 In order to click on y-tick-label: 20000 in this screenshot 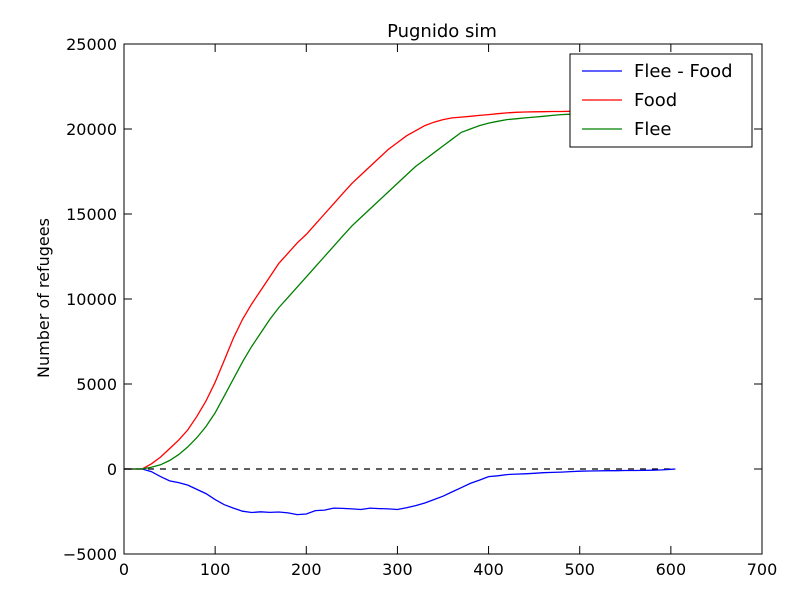, I will do `click(91, 129)`.